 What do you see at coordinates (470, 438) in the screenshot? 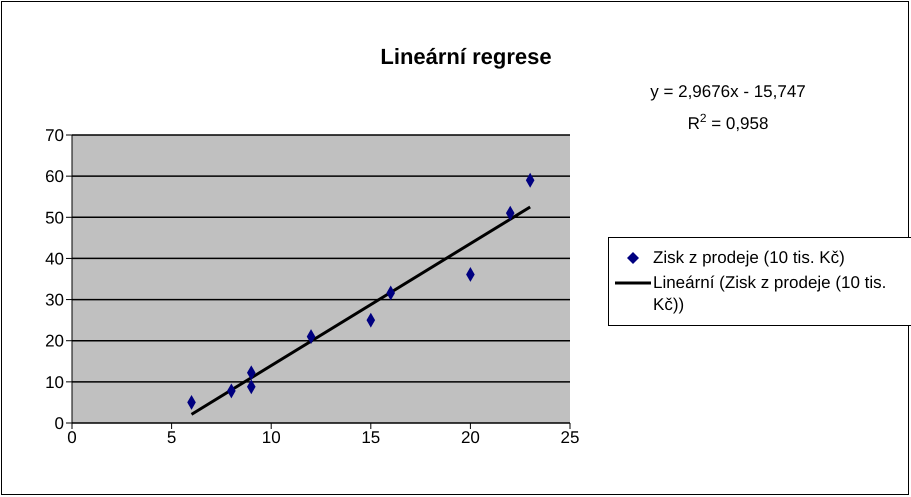
I see `x-tick-label: 20` at bounding box center [470, 438].